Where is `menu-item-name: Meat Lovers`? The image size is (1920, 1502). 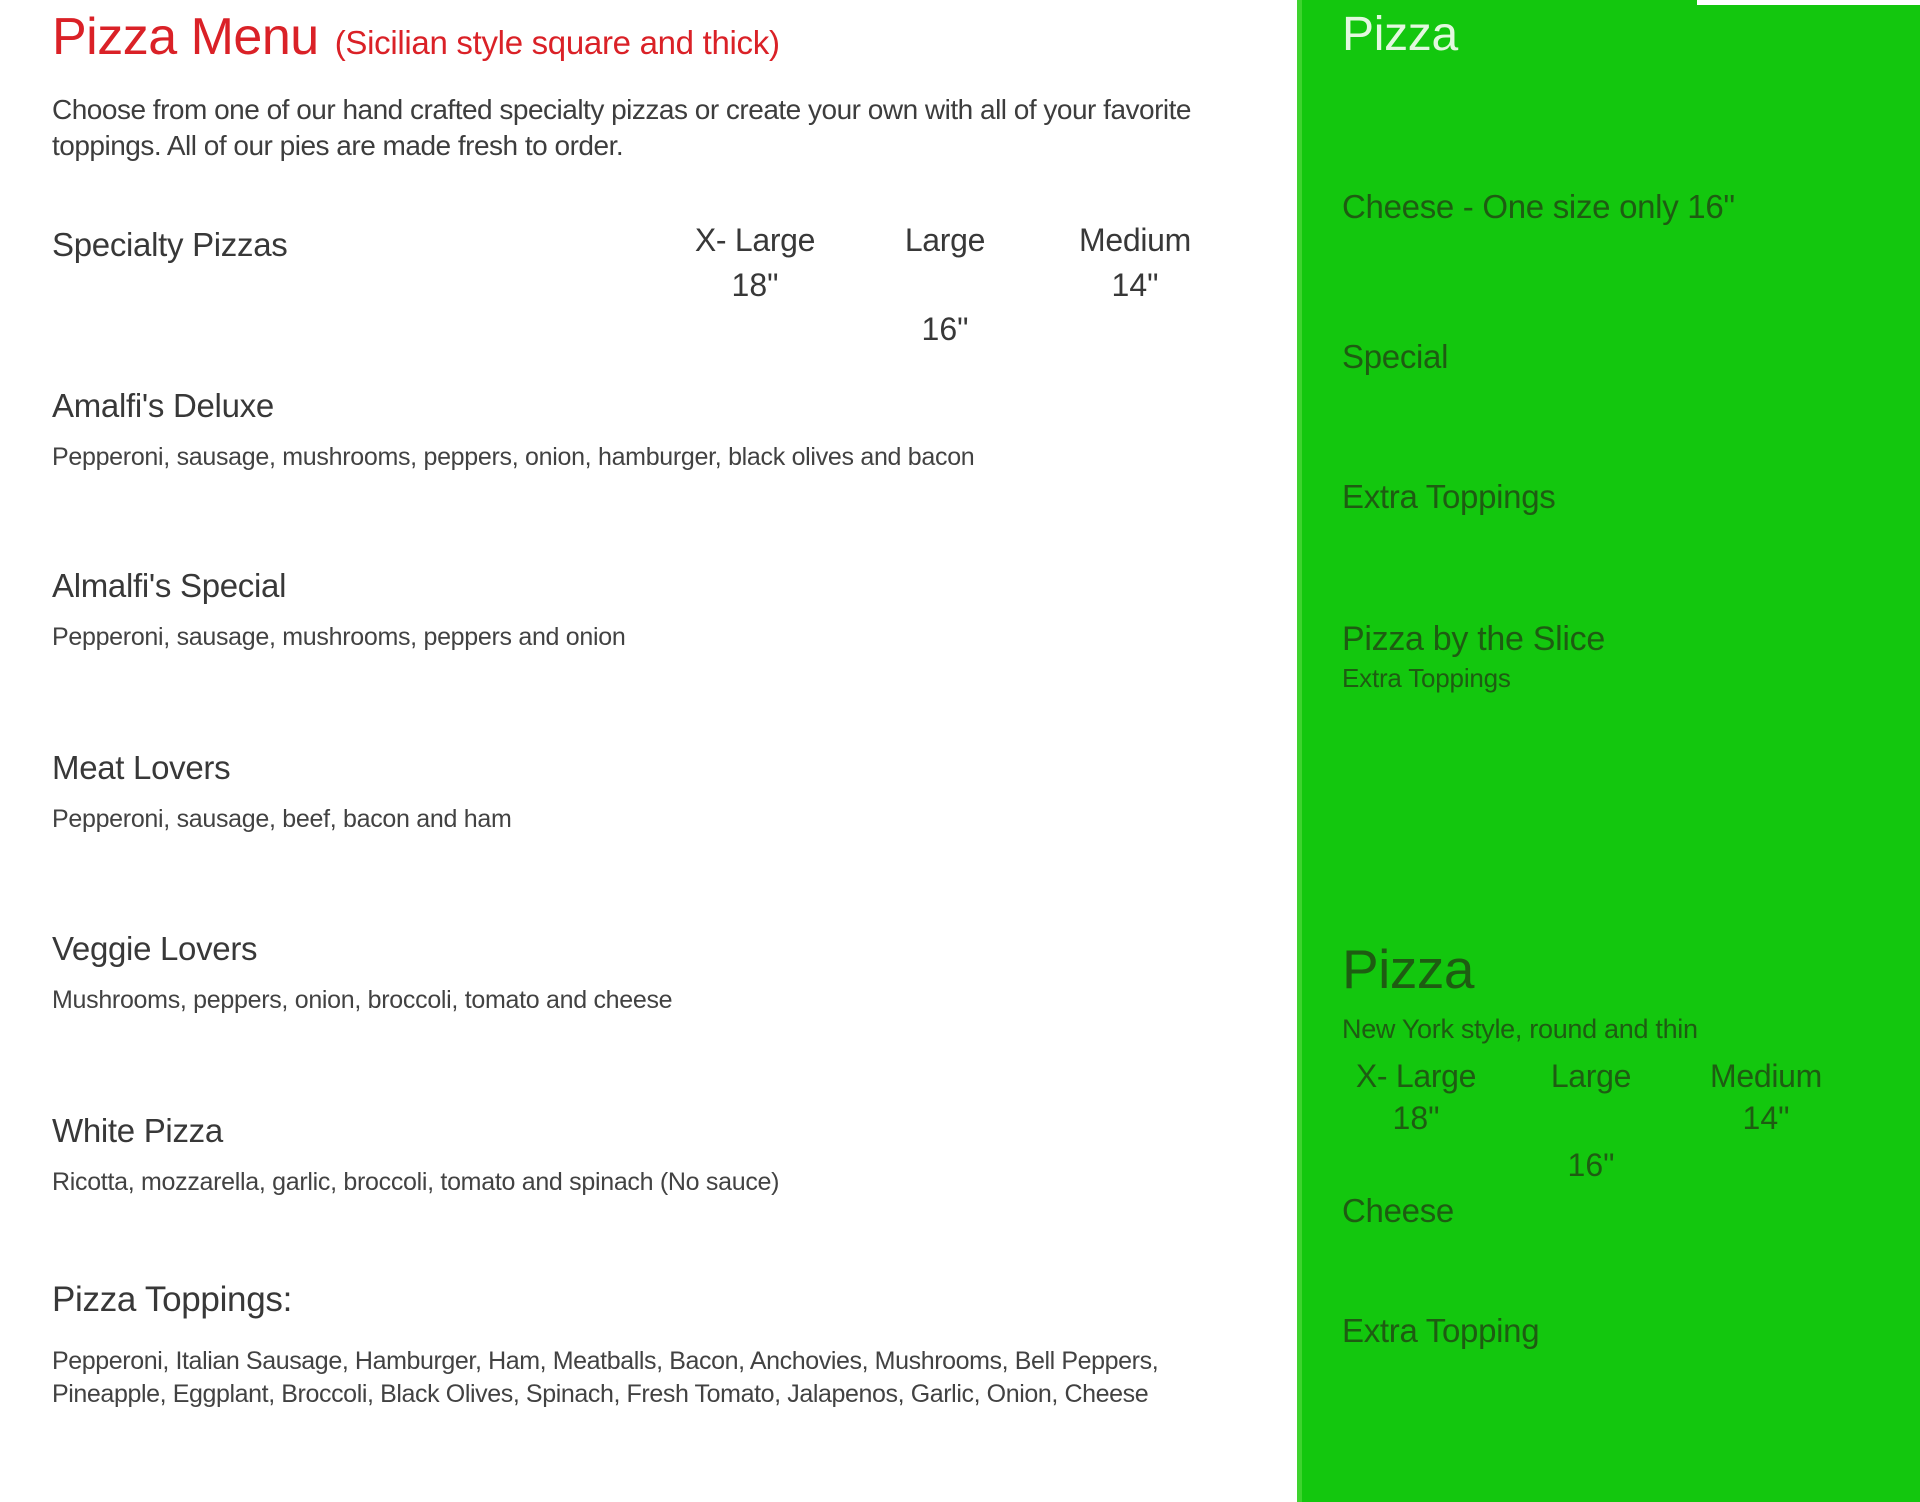 menu-item-name: Meat Lovers is located at coordinates (141, 767).